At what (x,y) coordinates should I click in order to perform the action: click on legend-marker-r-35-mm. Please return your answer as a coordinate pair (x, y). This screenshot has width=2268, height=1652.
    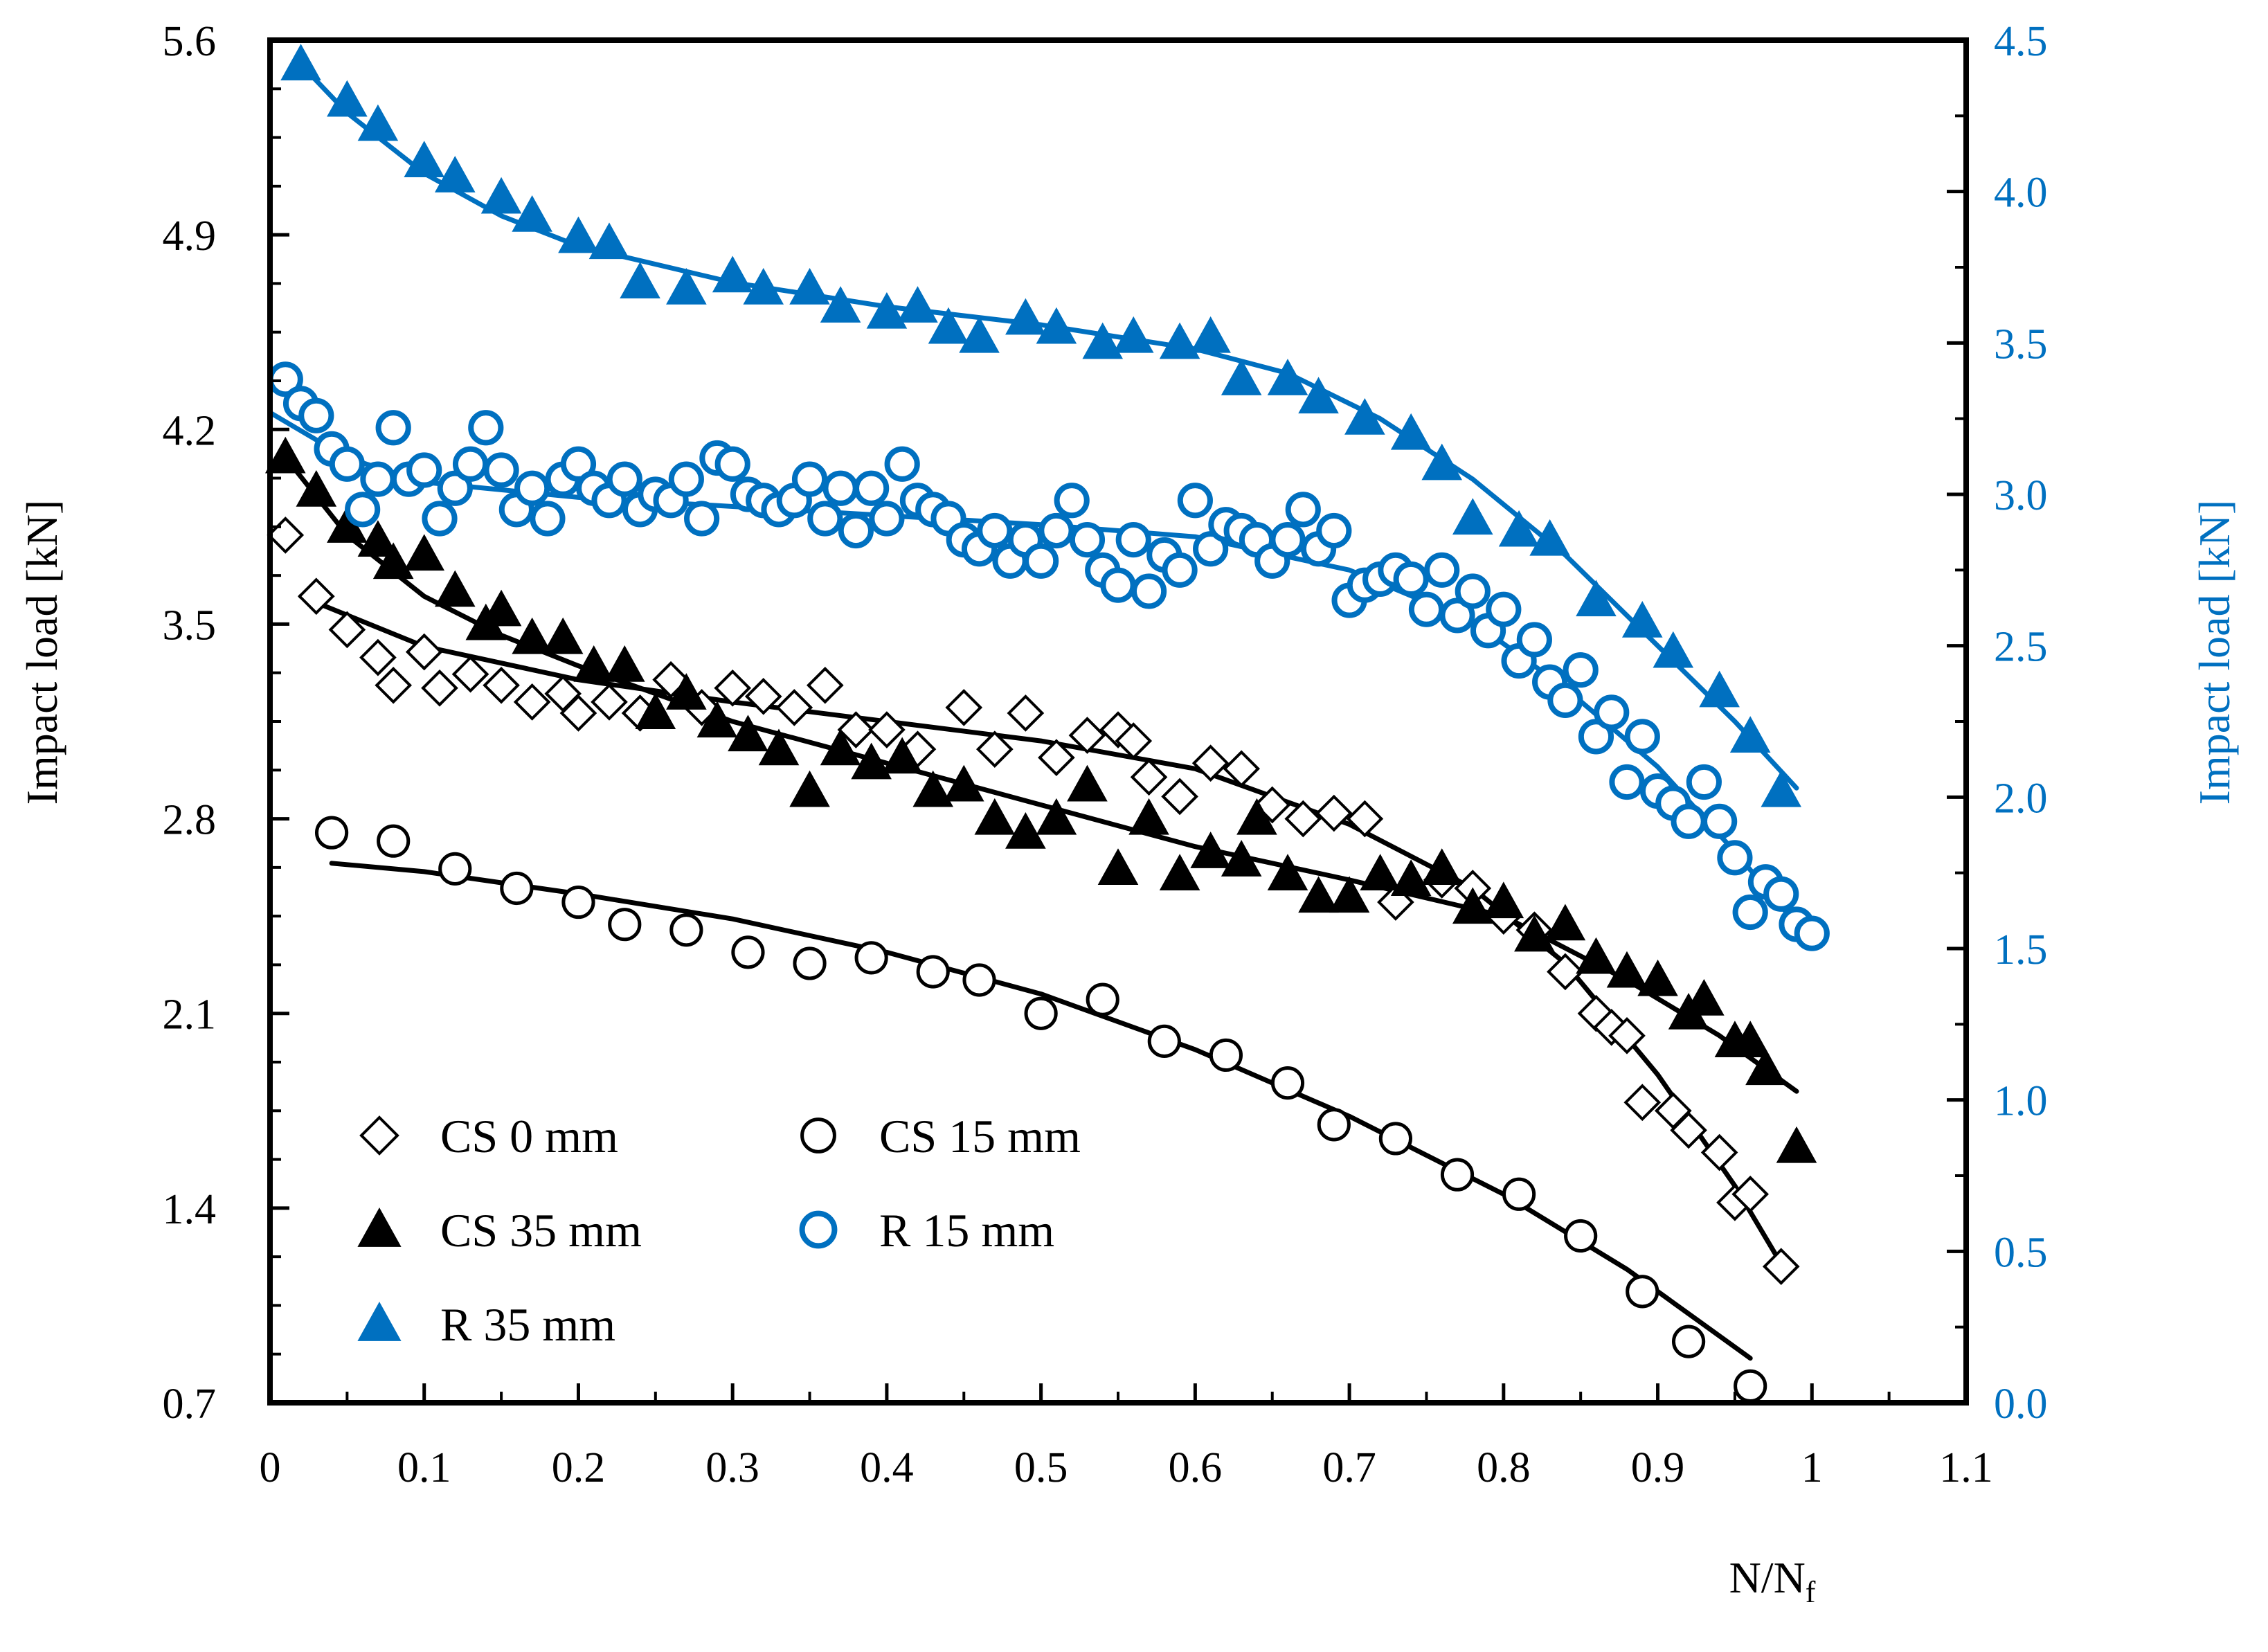
    Looking at the image, I should click on (379, 1322).